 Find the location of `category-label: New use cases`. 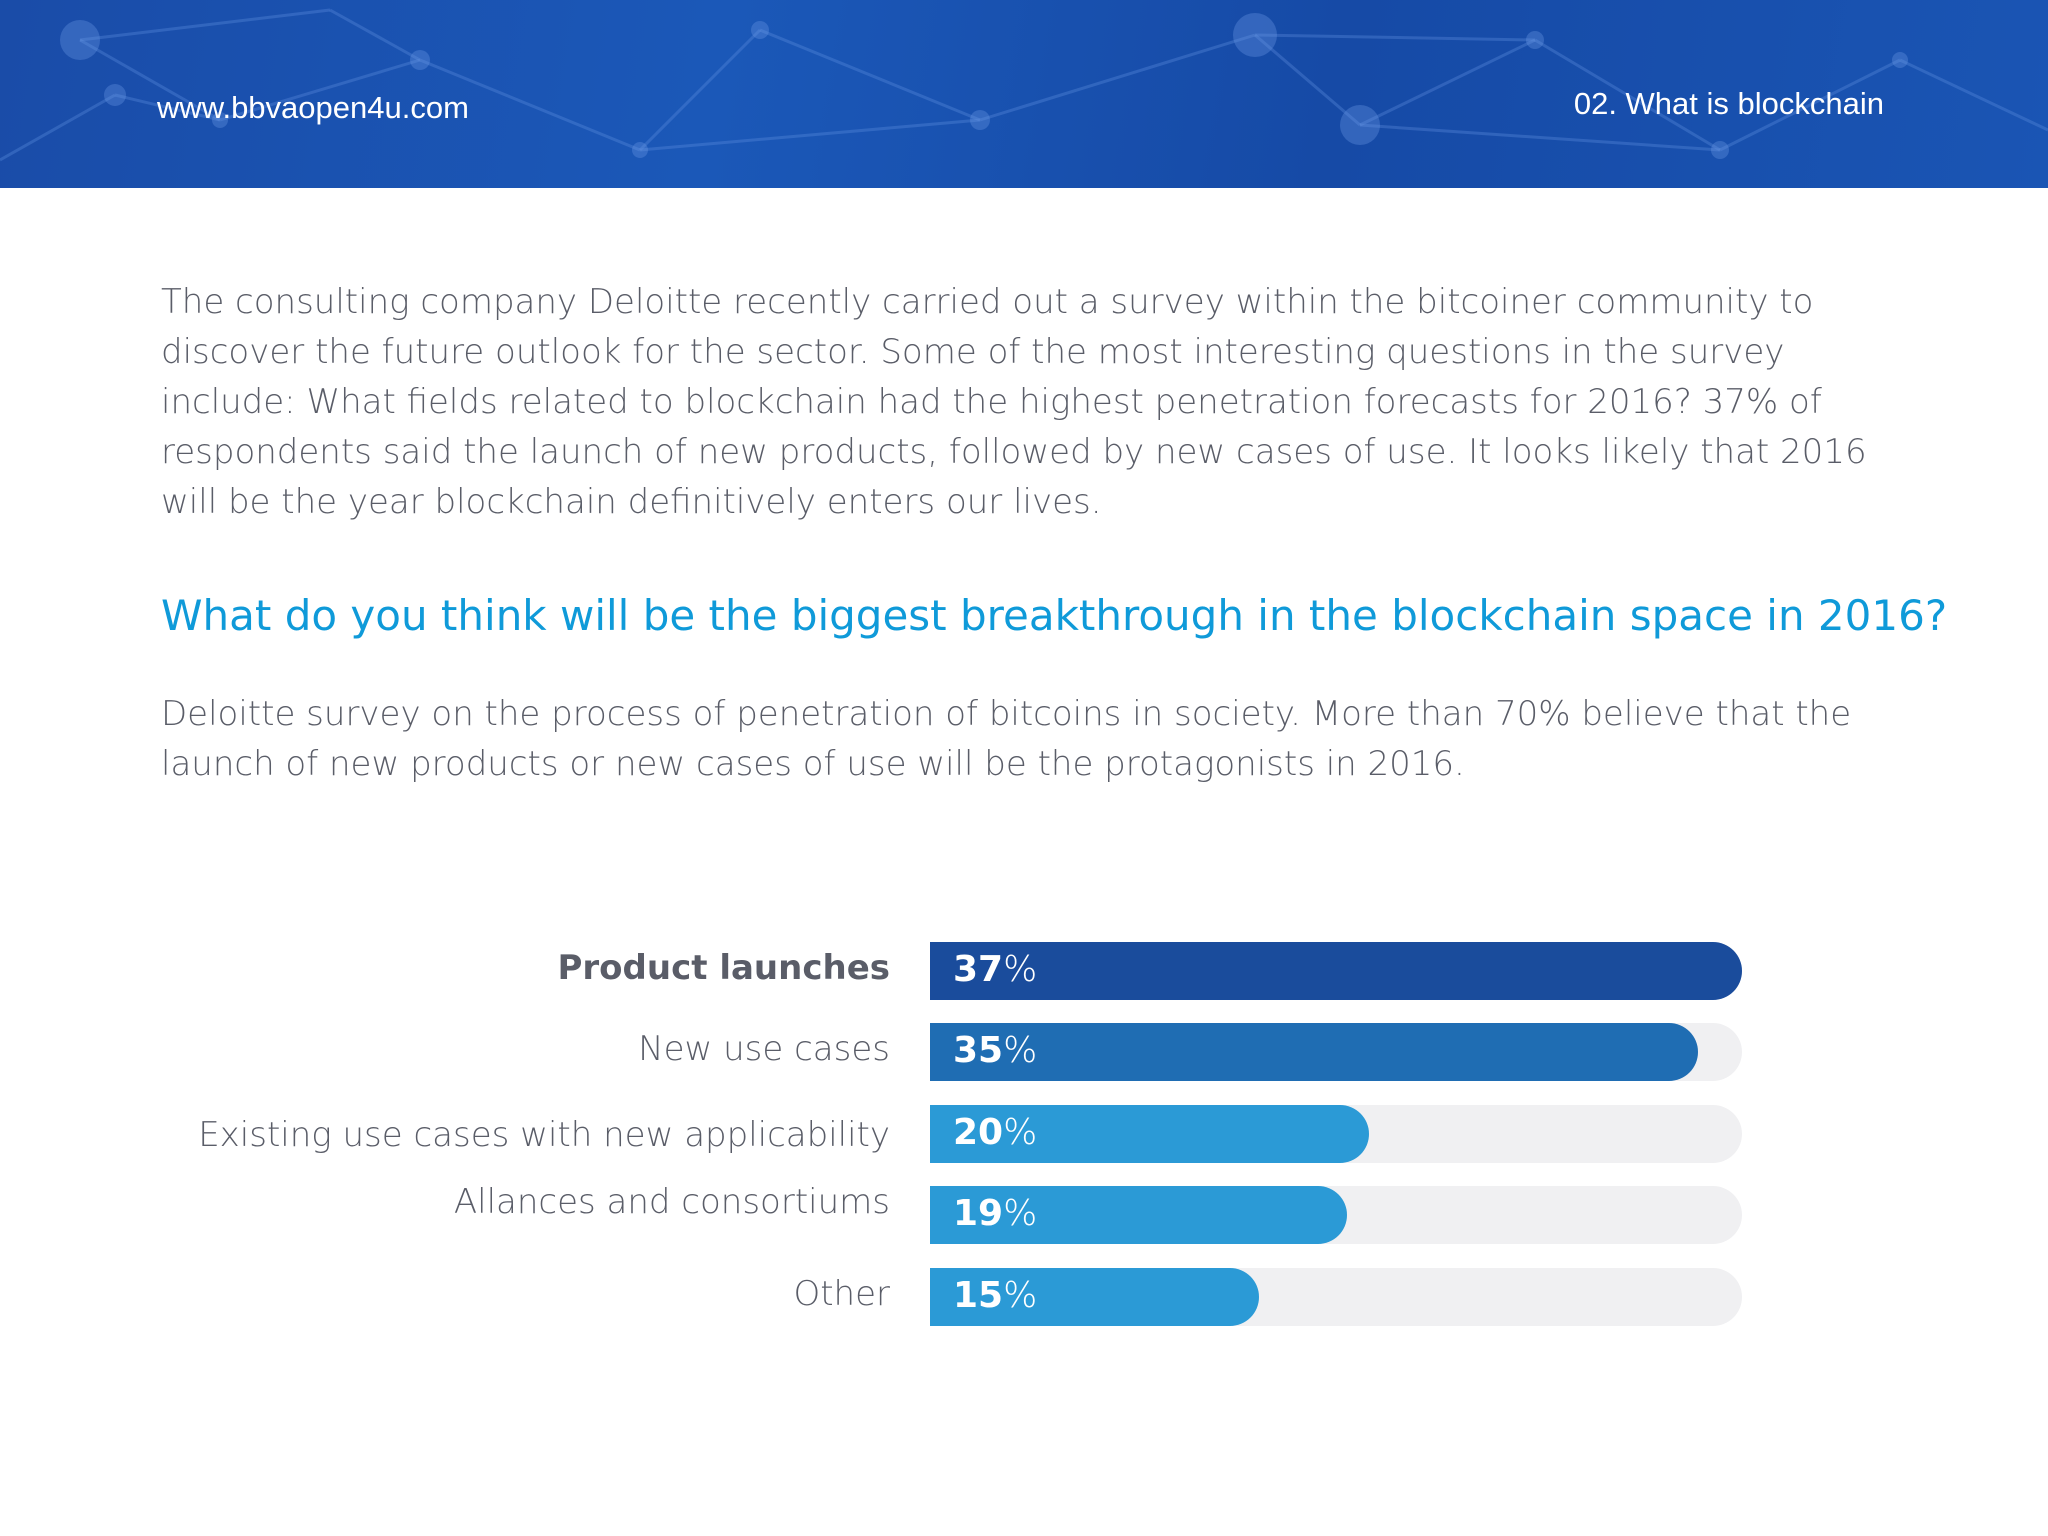

category-label: New use cases is located at coordinates (764, 1049).